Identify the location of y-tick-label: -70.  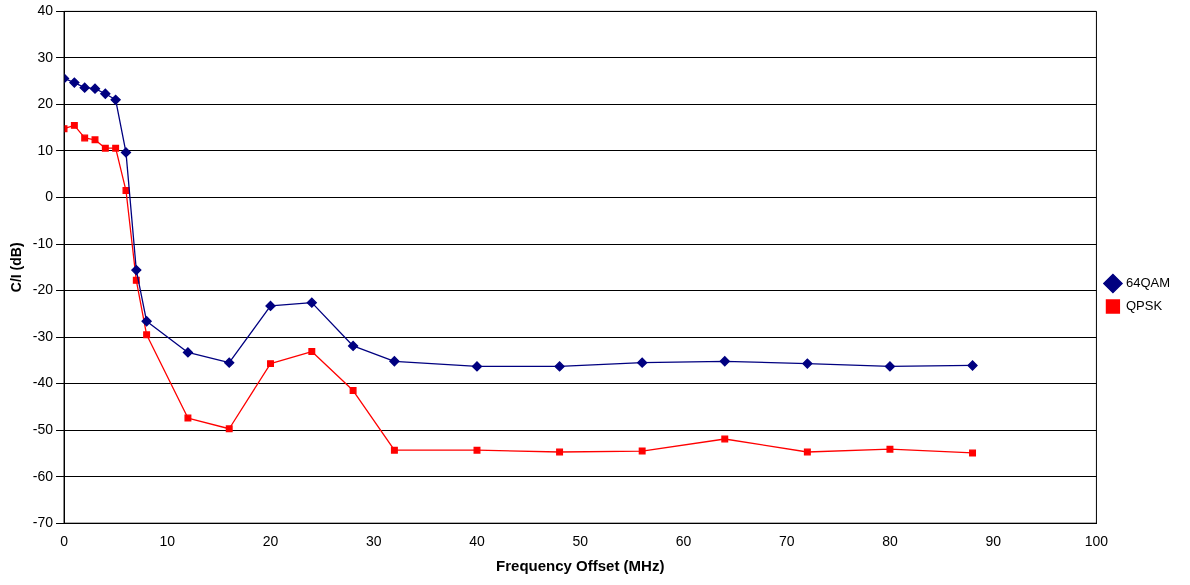
(43, 522).